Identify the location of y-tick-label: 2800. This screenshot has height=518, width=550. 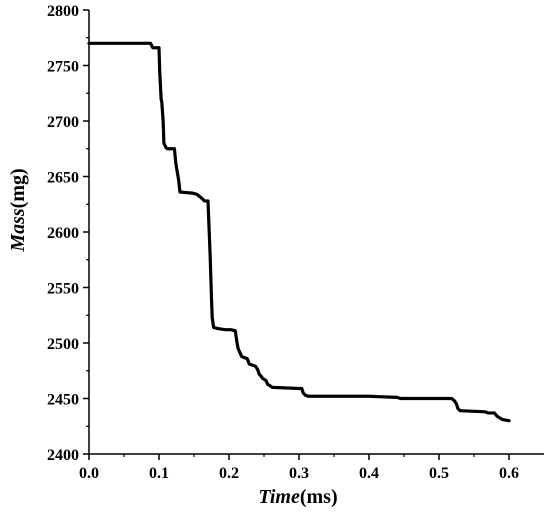
(63, 11).